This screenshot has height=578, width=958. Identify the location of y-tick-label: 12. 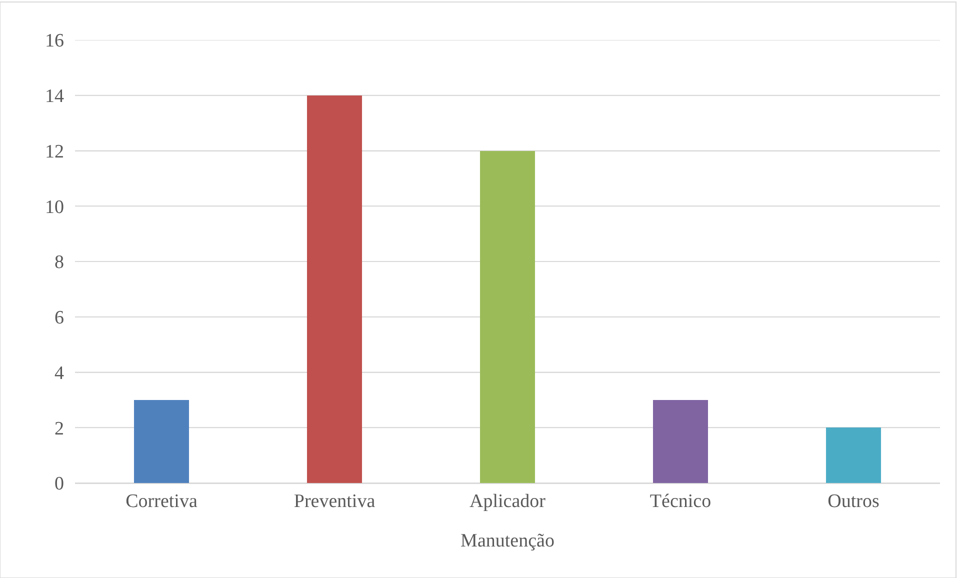
(54, 151).